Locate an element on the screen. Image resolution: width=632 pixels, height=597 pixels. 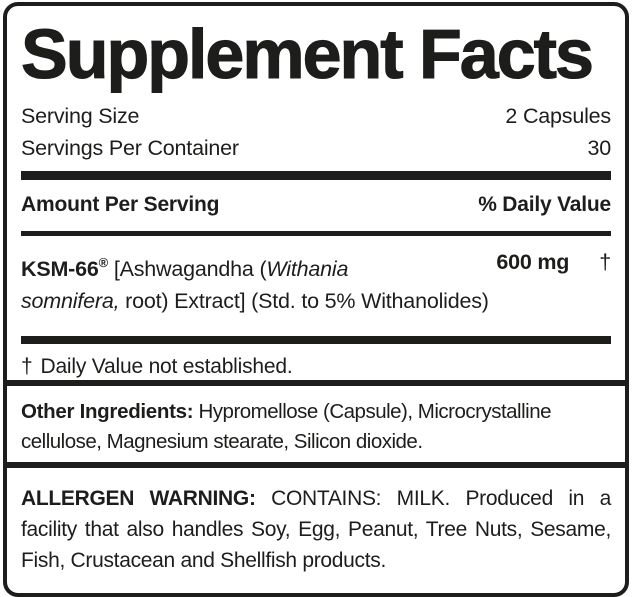
ingredient-latin-name-part2: somnifera, is located at coordinates (70, 300).